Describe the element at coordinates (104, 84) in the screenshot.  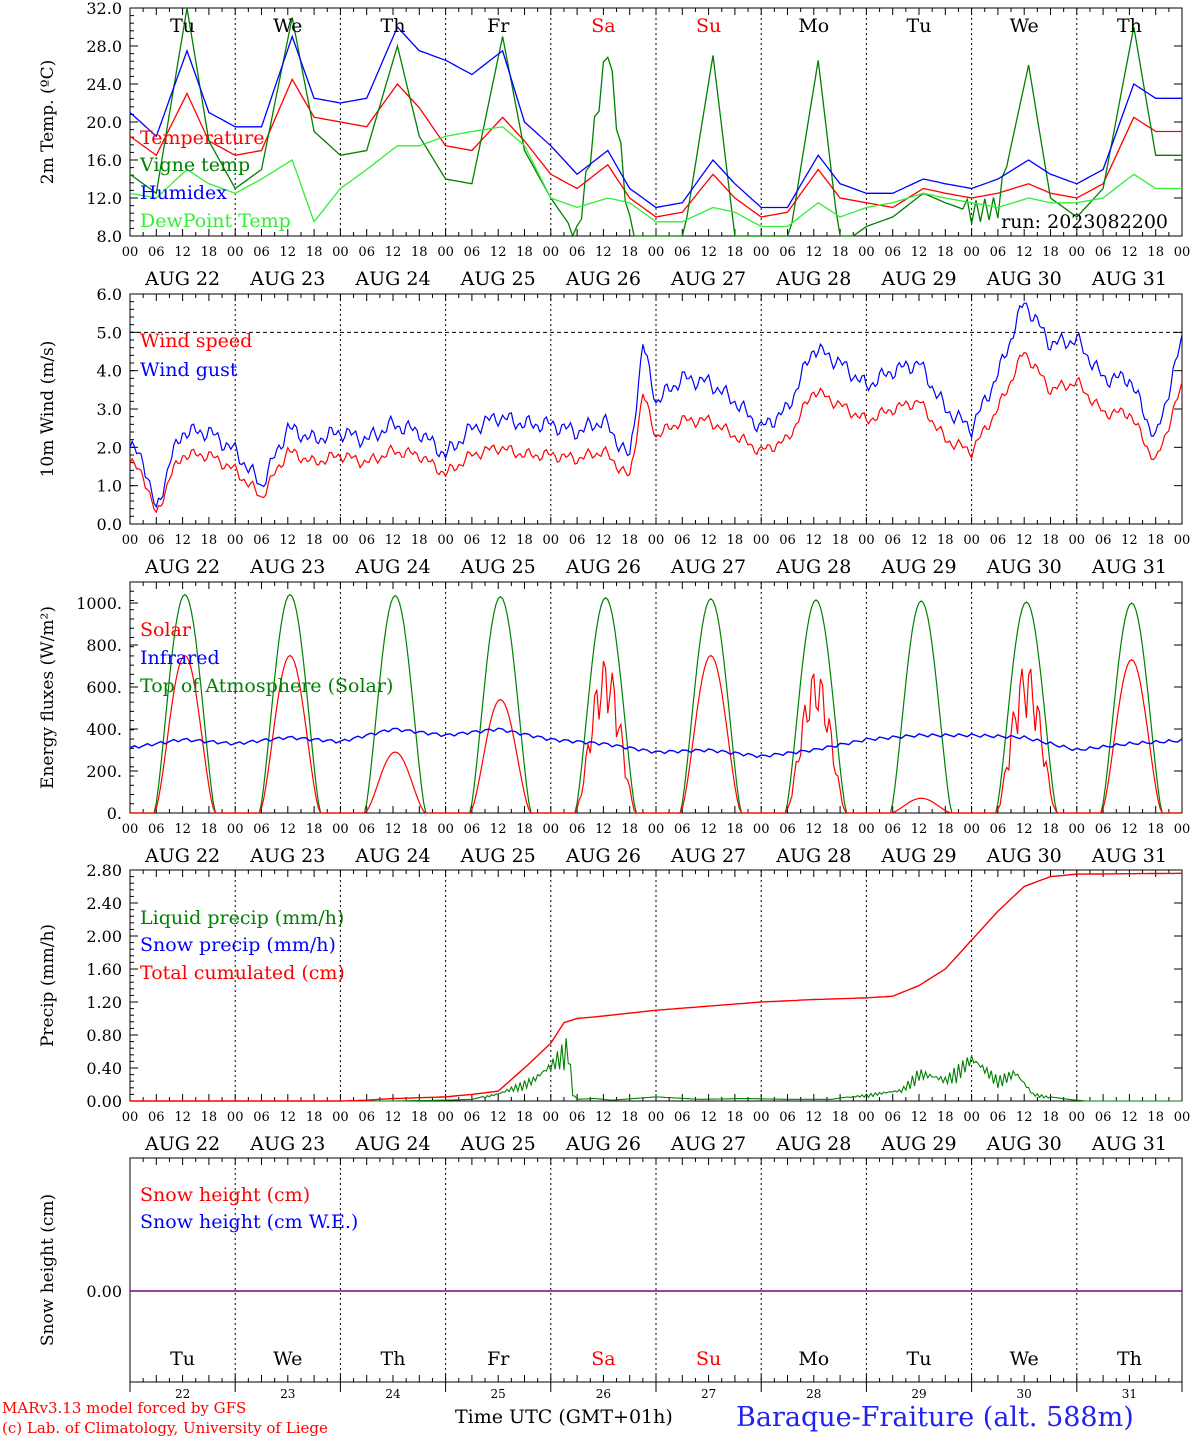
I see `y-tick-label: 24.0` at that location.